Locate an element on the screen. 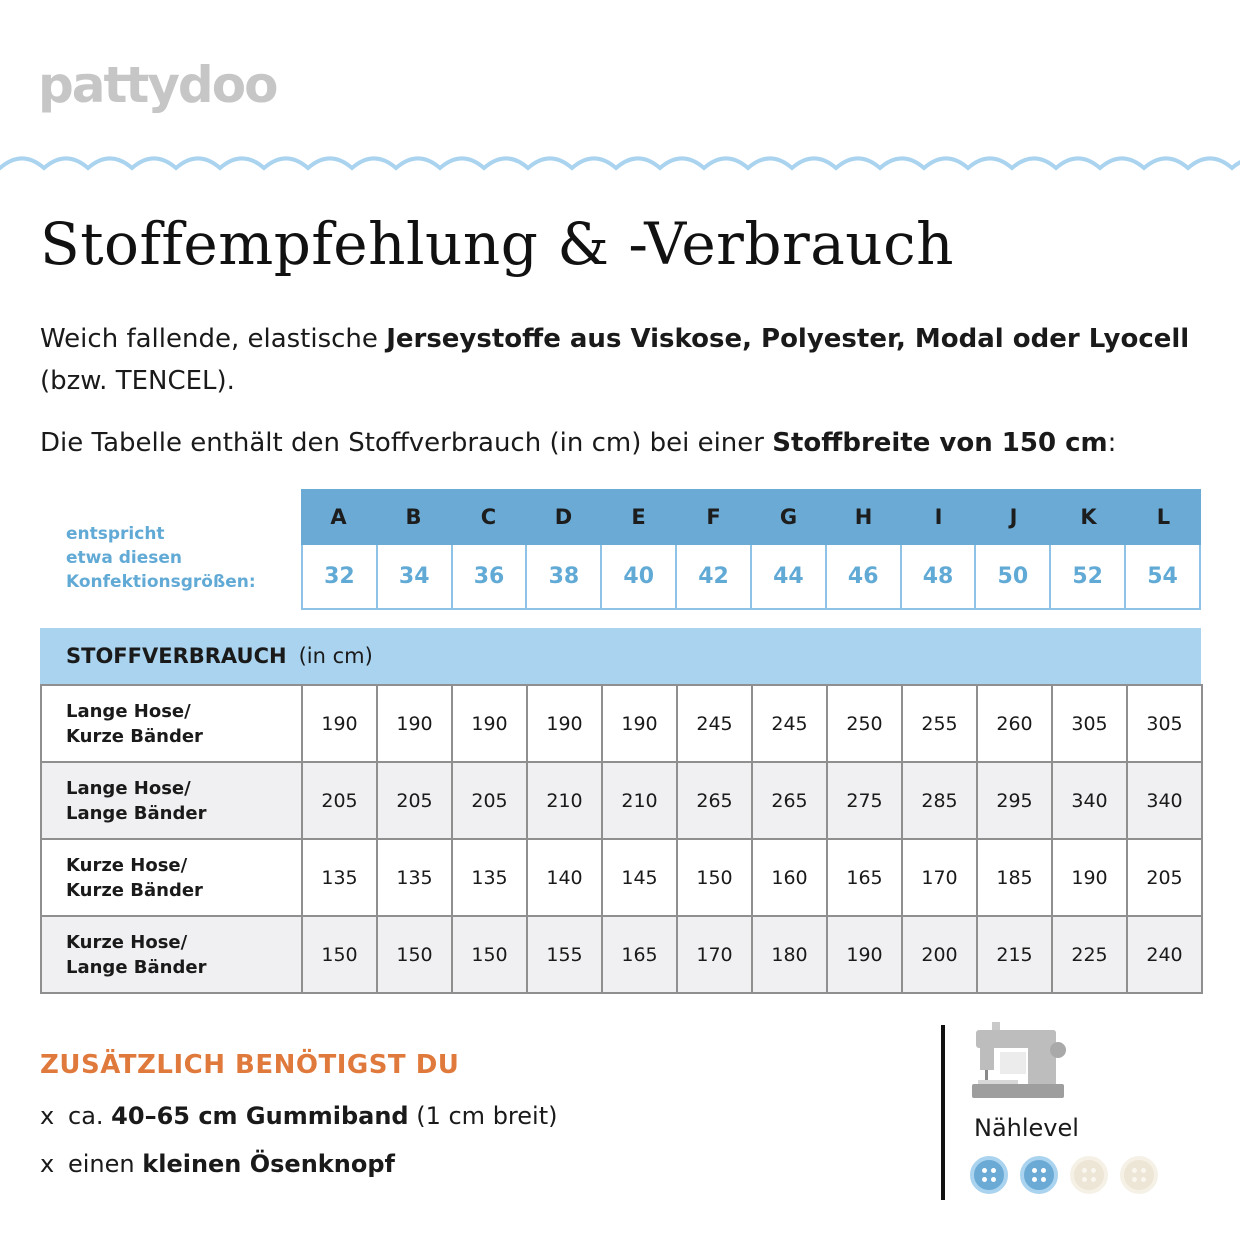  consumption-header: STOFFVERBRAUCH (in cm) is located at coordinates (620, 656).